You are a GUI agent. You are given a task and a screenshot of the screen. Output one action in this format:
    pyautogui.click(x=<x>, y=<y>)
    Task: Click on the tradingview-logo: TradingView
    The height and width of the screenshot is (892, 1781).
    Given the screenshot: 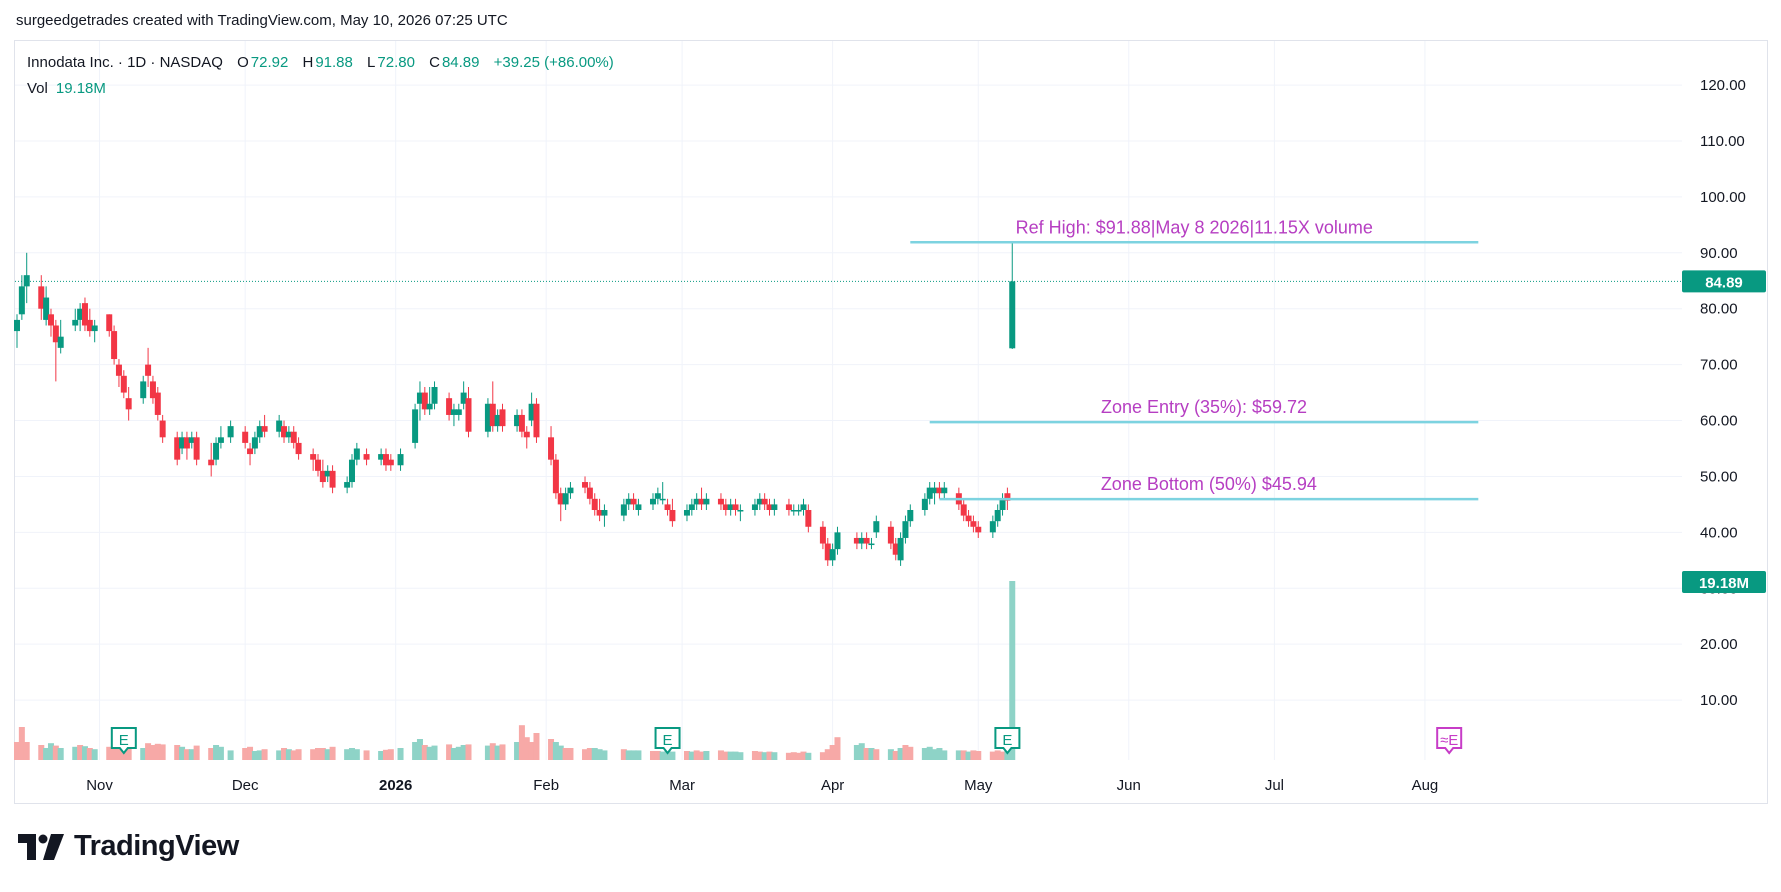 What is the action you would take?
    pyautogui.click(x=128, y=846)
    